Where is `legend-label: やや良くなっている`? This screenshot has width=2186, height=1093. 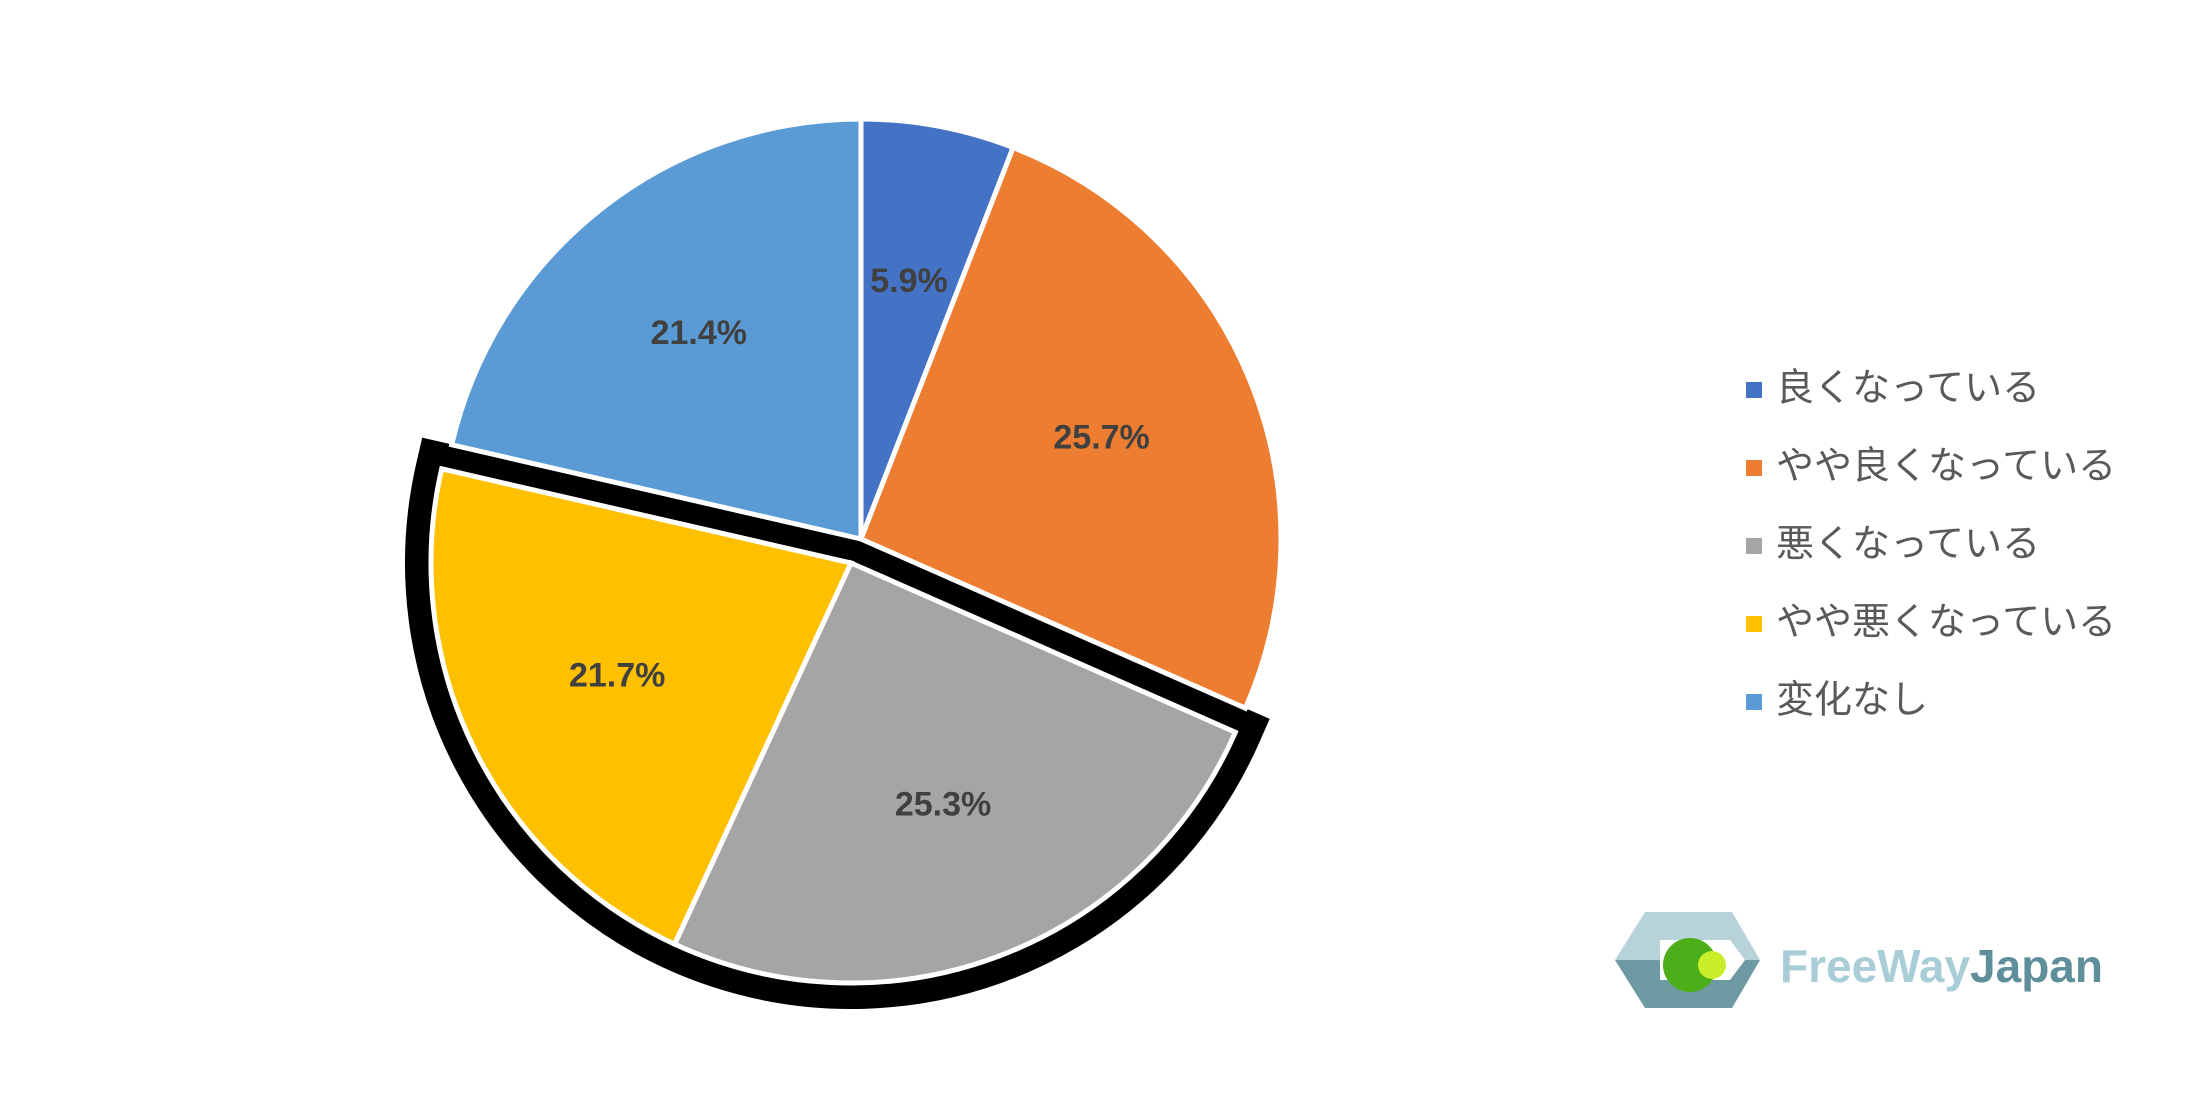 legend-label: やや良くなっている is located at coordinates (1946, 466).